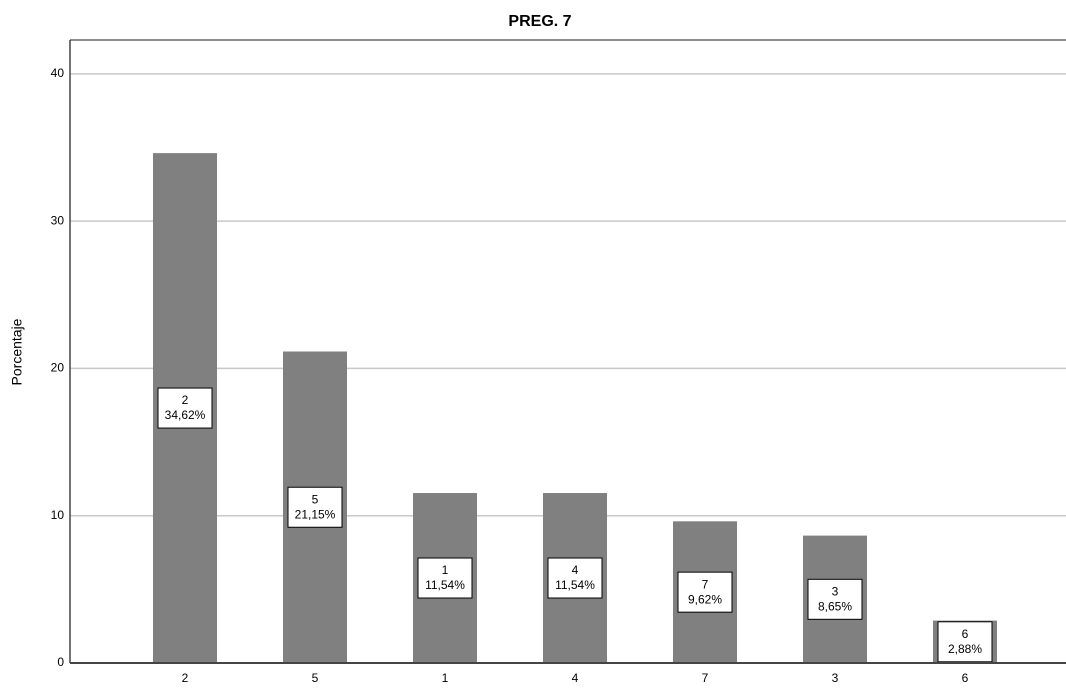 The height and width of the screenshot is (688, 1066). I want to click on value-label-category: 7, so click(705, 584).